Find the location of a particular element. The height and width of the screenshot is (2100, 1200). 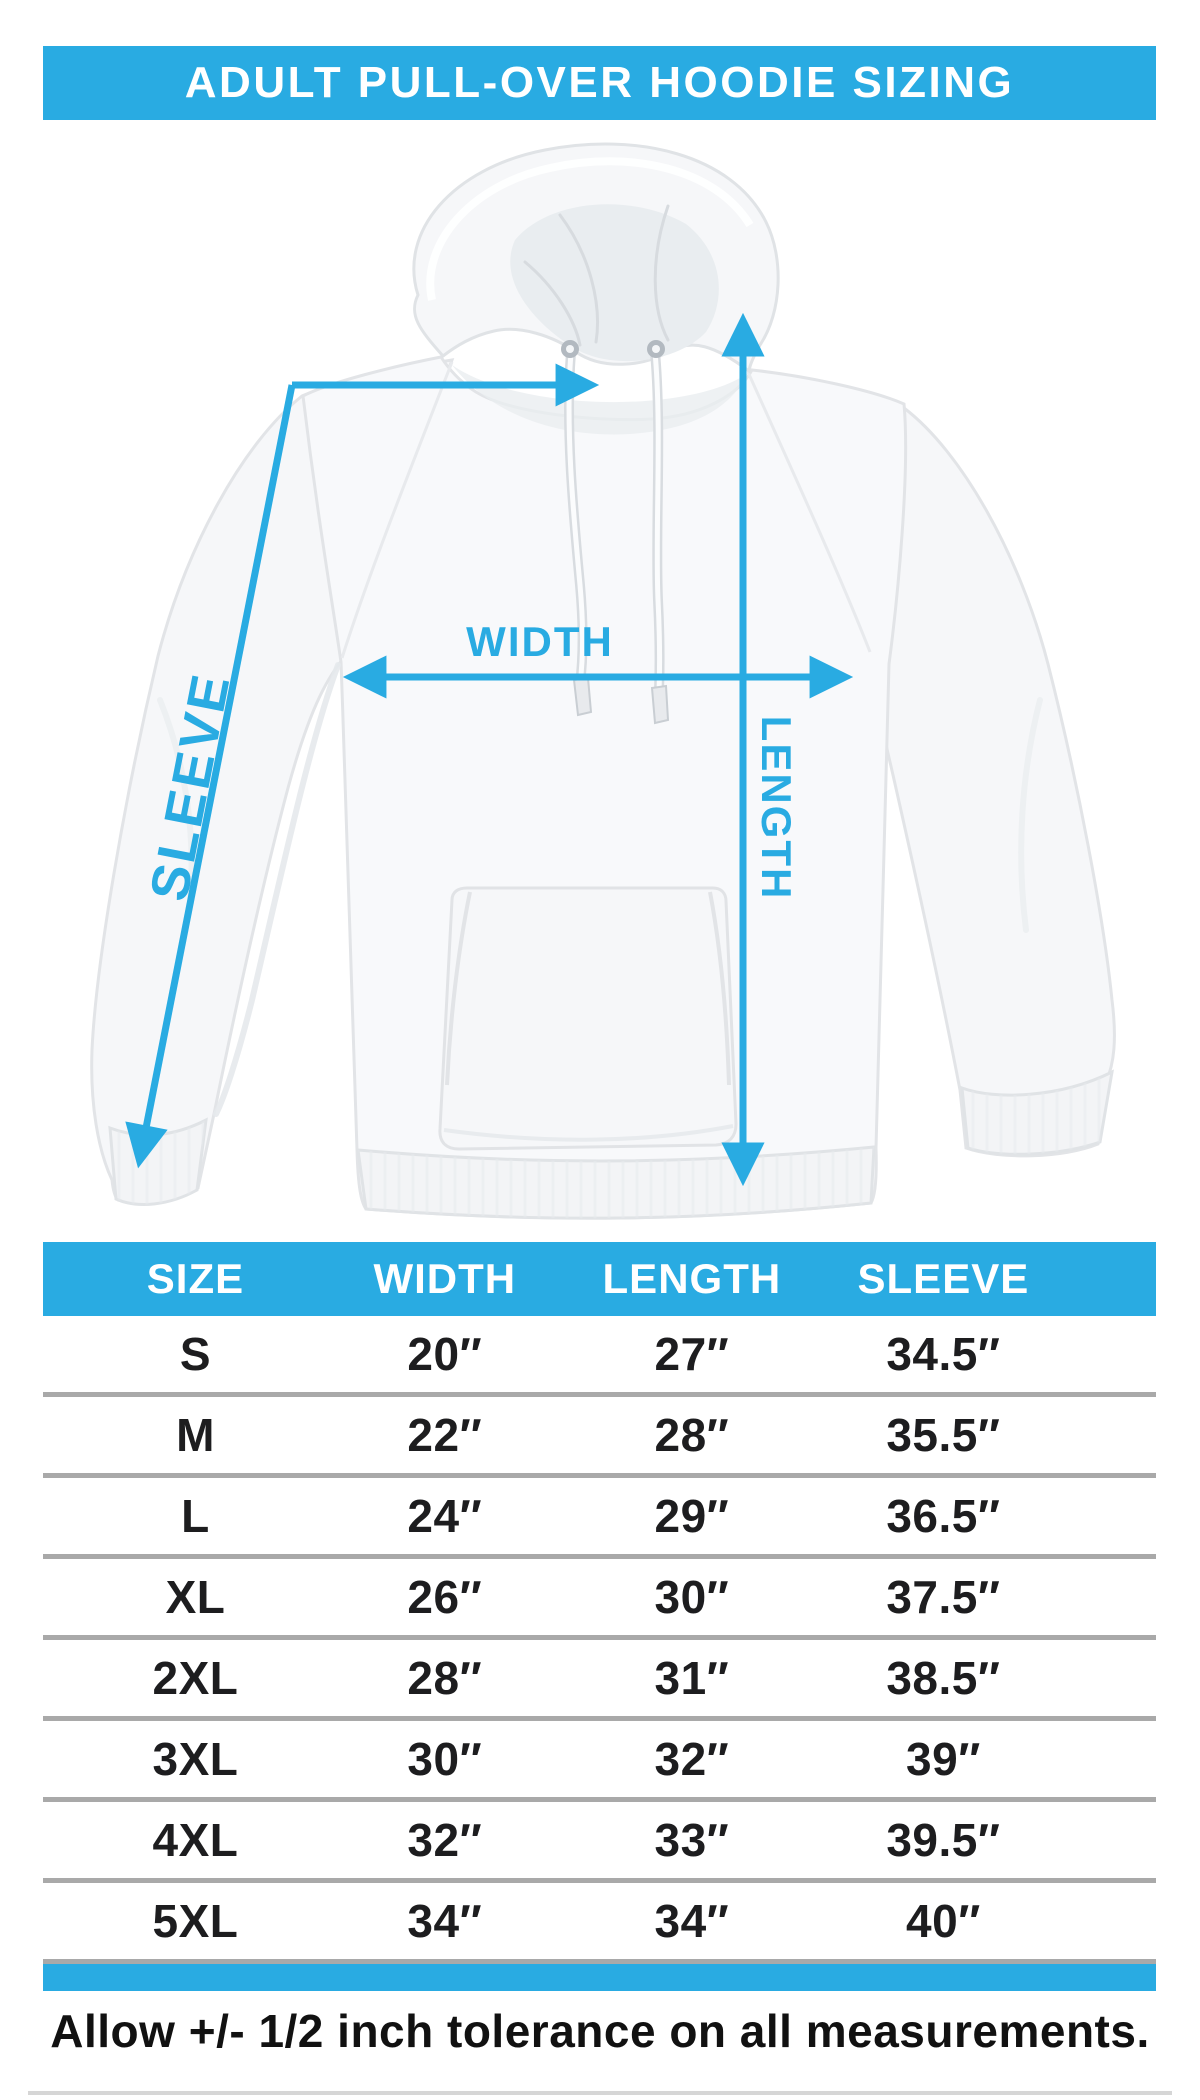

width-label: WIDTH is located at coordinates (540, 641).